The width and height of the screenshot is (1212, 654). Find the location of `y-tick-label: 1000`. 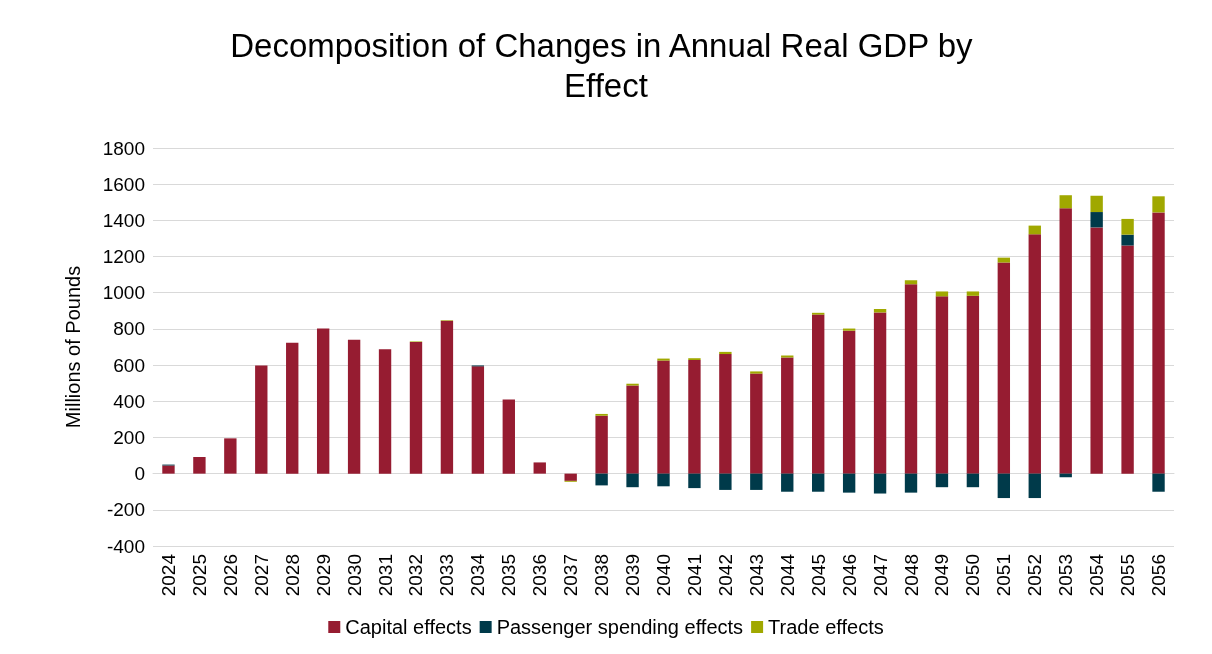

y-tick-label: 1000 is located at coordinates (123, 293).